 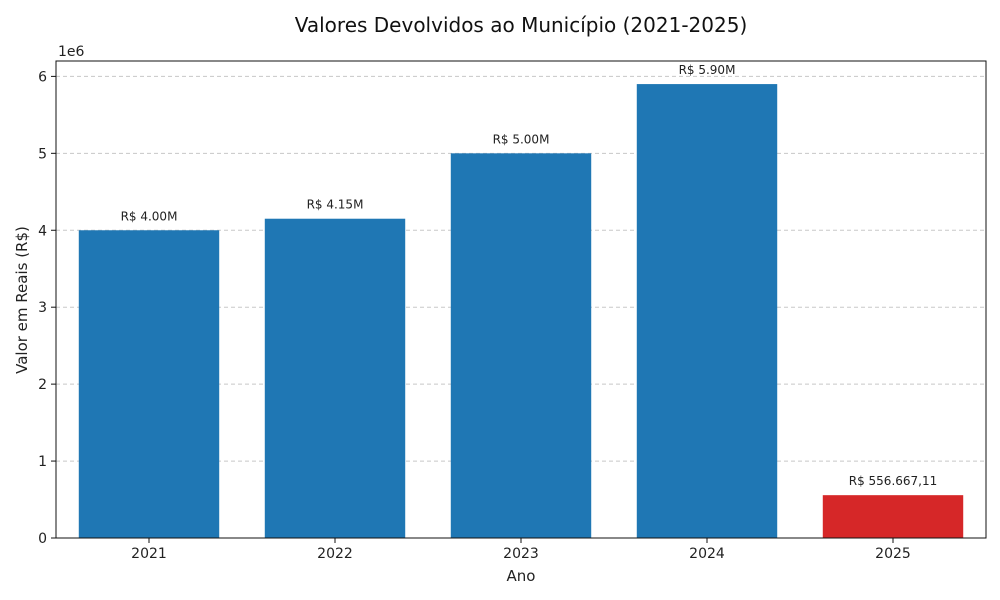 What do you see at coordinates (42, 77) in the screenshot?
I see `y-tick-label: 6` at bounding box center [42, 77].